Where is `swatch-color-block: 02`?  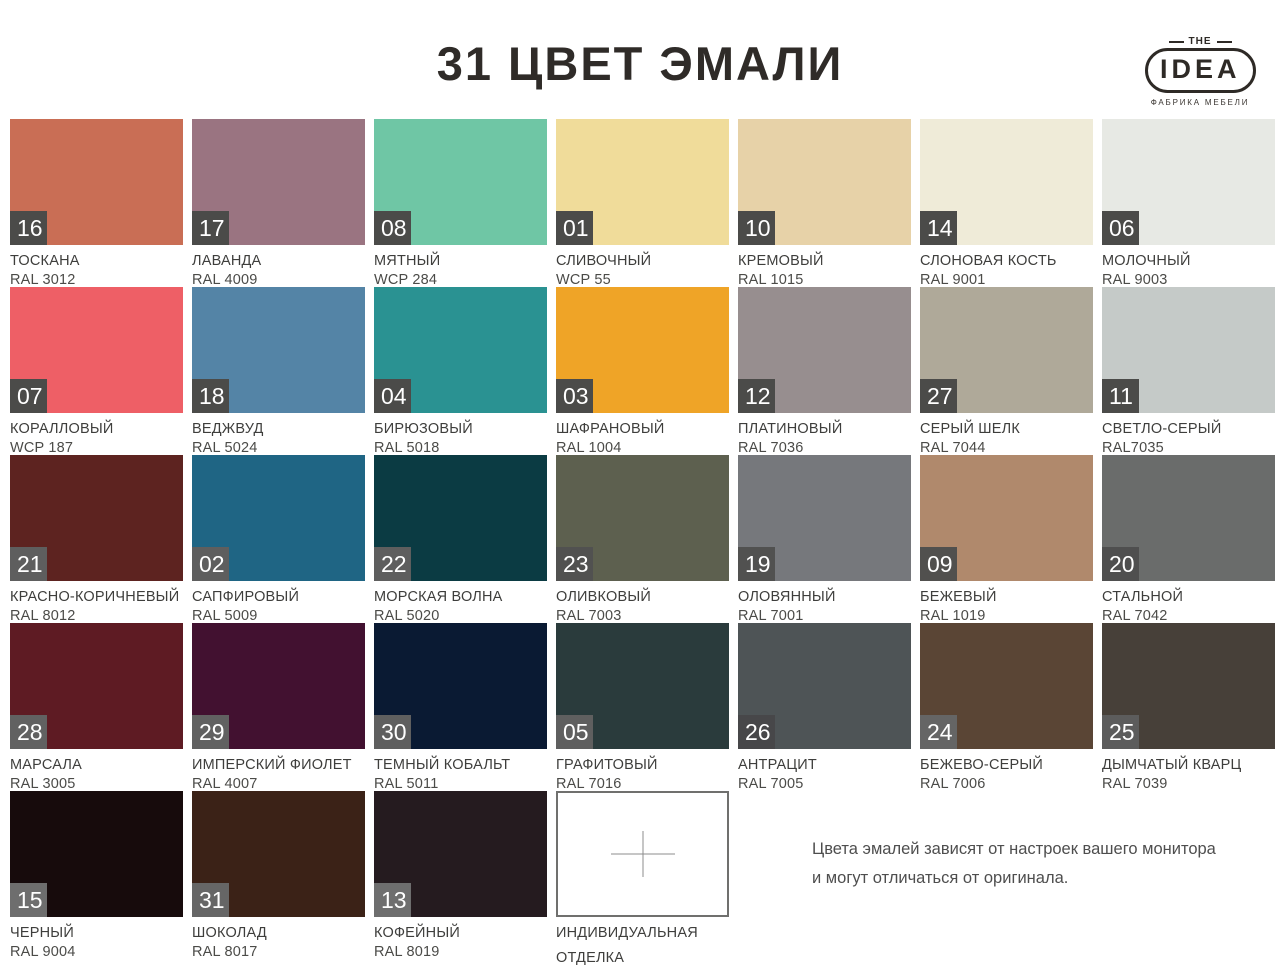 swatch-color-block: 02 is located at coordinates (278, 518).